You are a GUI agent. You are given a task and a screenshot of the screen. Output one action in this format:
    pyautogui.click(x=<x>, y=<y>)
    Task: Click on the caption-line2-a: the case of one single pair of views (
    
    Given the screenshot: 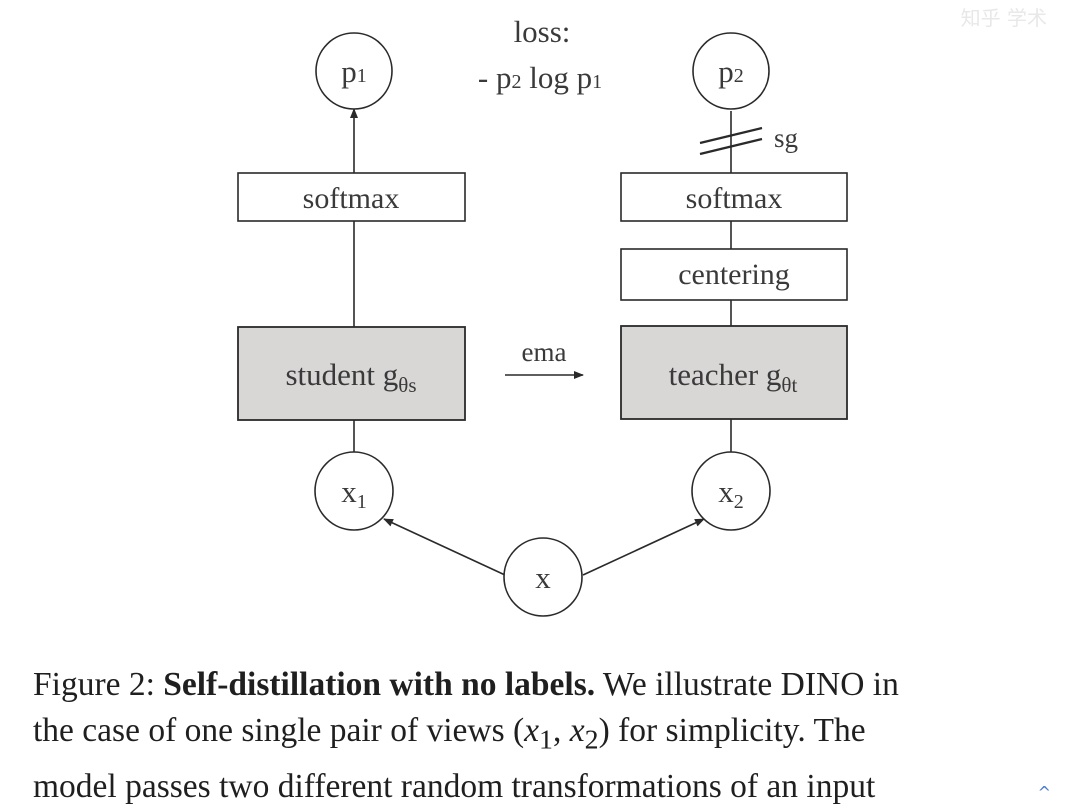 What is the action you would take?
    pyautogui.click(x=279, y=730)
    